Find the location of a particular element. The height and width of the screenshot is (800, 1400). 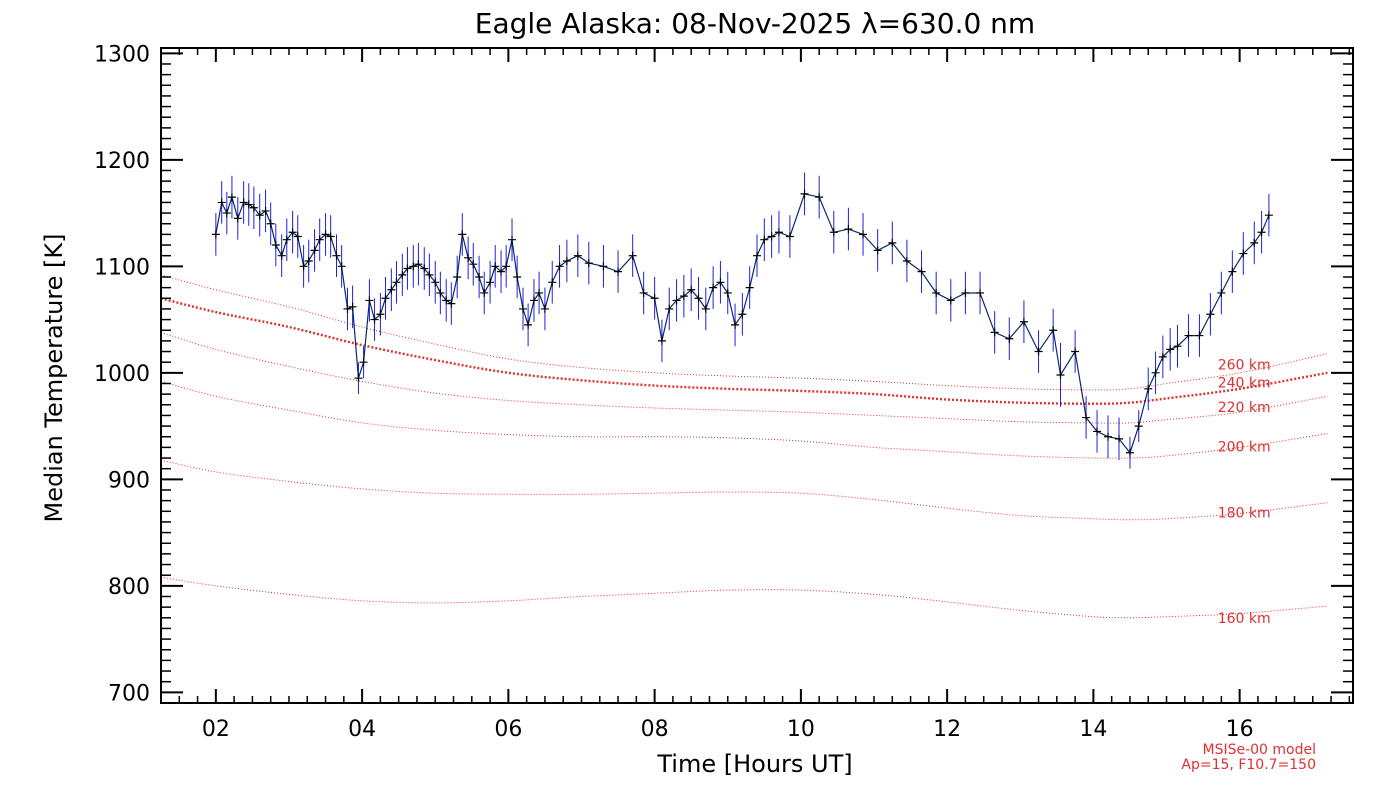

altitude-label-5: 260 km is located at coordinates (1244, 365).